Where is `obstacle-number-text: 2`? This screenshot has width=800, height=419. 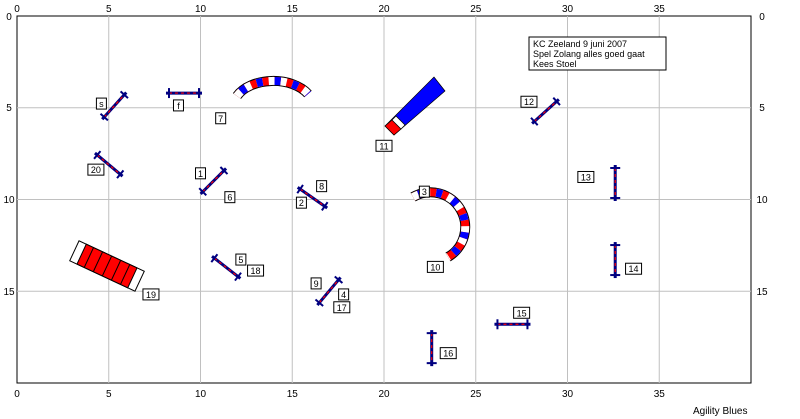
obstacle-number-text: 2 is located at coordinates (301, 203).